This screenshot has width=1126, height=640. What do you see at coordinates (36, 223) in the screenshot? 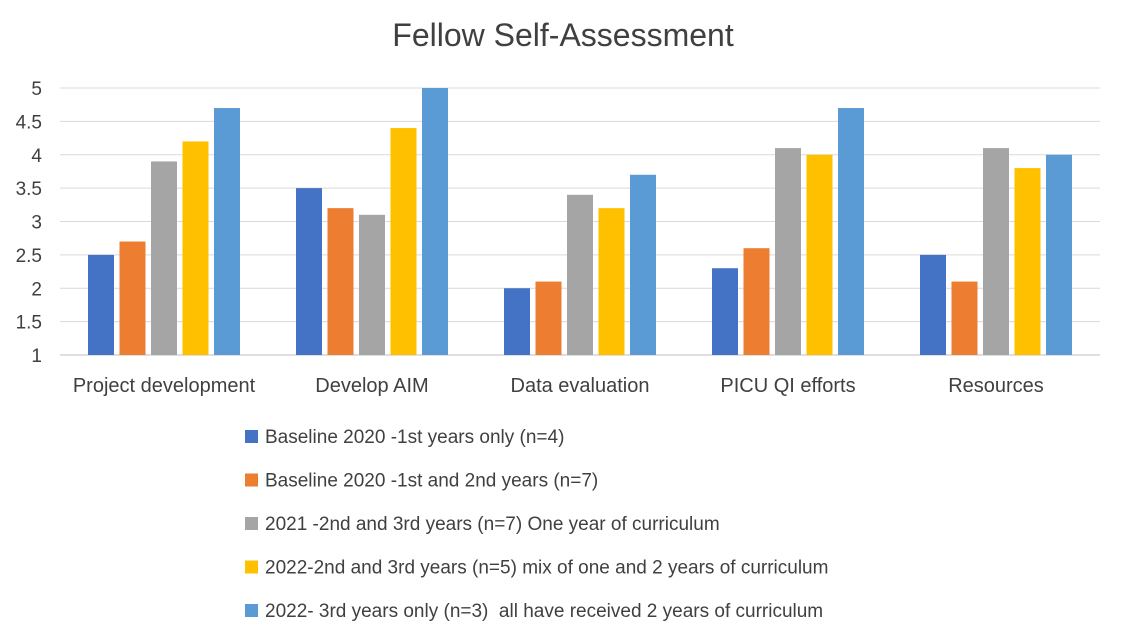
I see `y-tick-label: 3` at bounding box center [36, 223].